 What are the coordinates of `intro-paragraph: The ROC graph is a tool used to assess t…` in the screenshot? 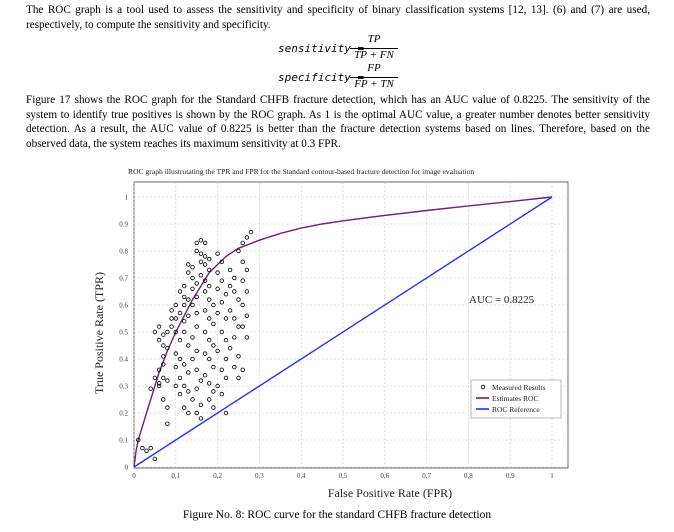 It's located at (338, 17).